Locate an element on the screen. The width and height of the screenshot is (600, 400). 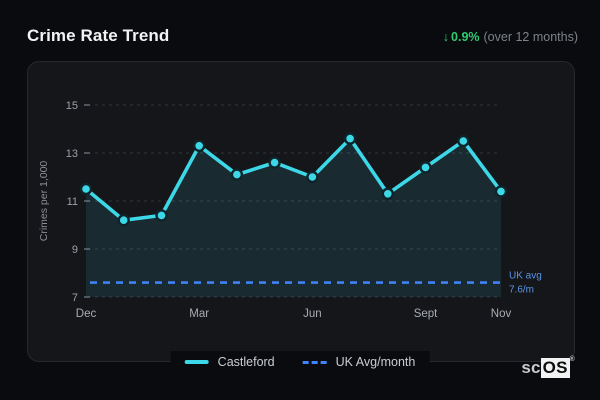
x-tick-label: Dec is located at coordinates (86, 314).